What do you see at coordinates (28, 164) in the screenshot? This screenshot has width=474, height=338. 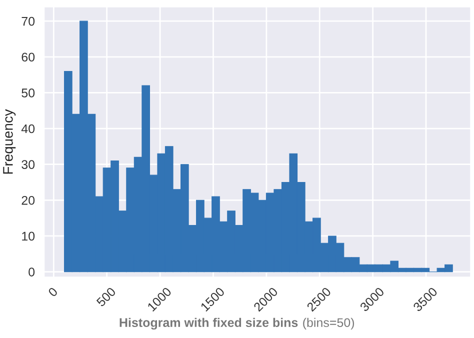 I see `y-tick-label: 30` at bounding box center [28, 164].